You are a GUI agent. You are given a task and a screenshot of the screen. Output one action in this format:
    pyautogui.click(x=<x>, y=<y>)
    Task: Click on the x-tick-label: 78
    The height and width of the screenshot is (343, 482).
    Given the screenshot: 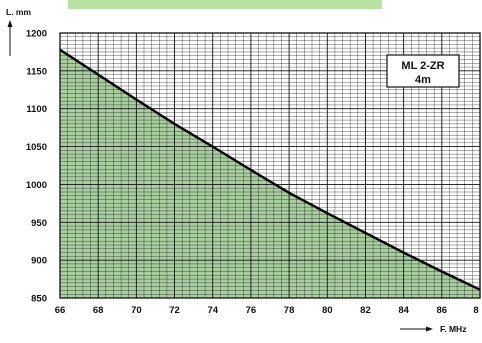 What is the action you would take?
    pyautogui.click(x=289, y=310)
    